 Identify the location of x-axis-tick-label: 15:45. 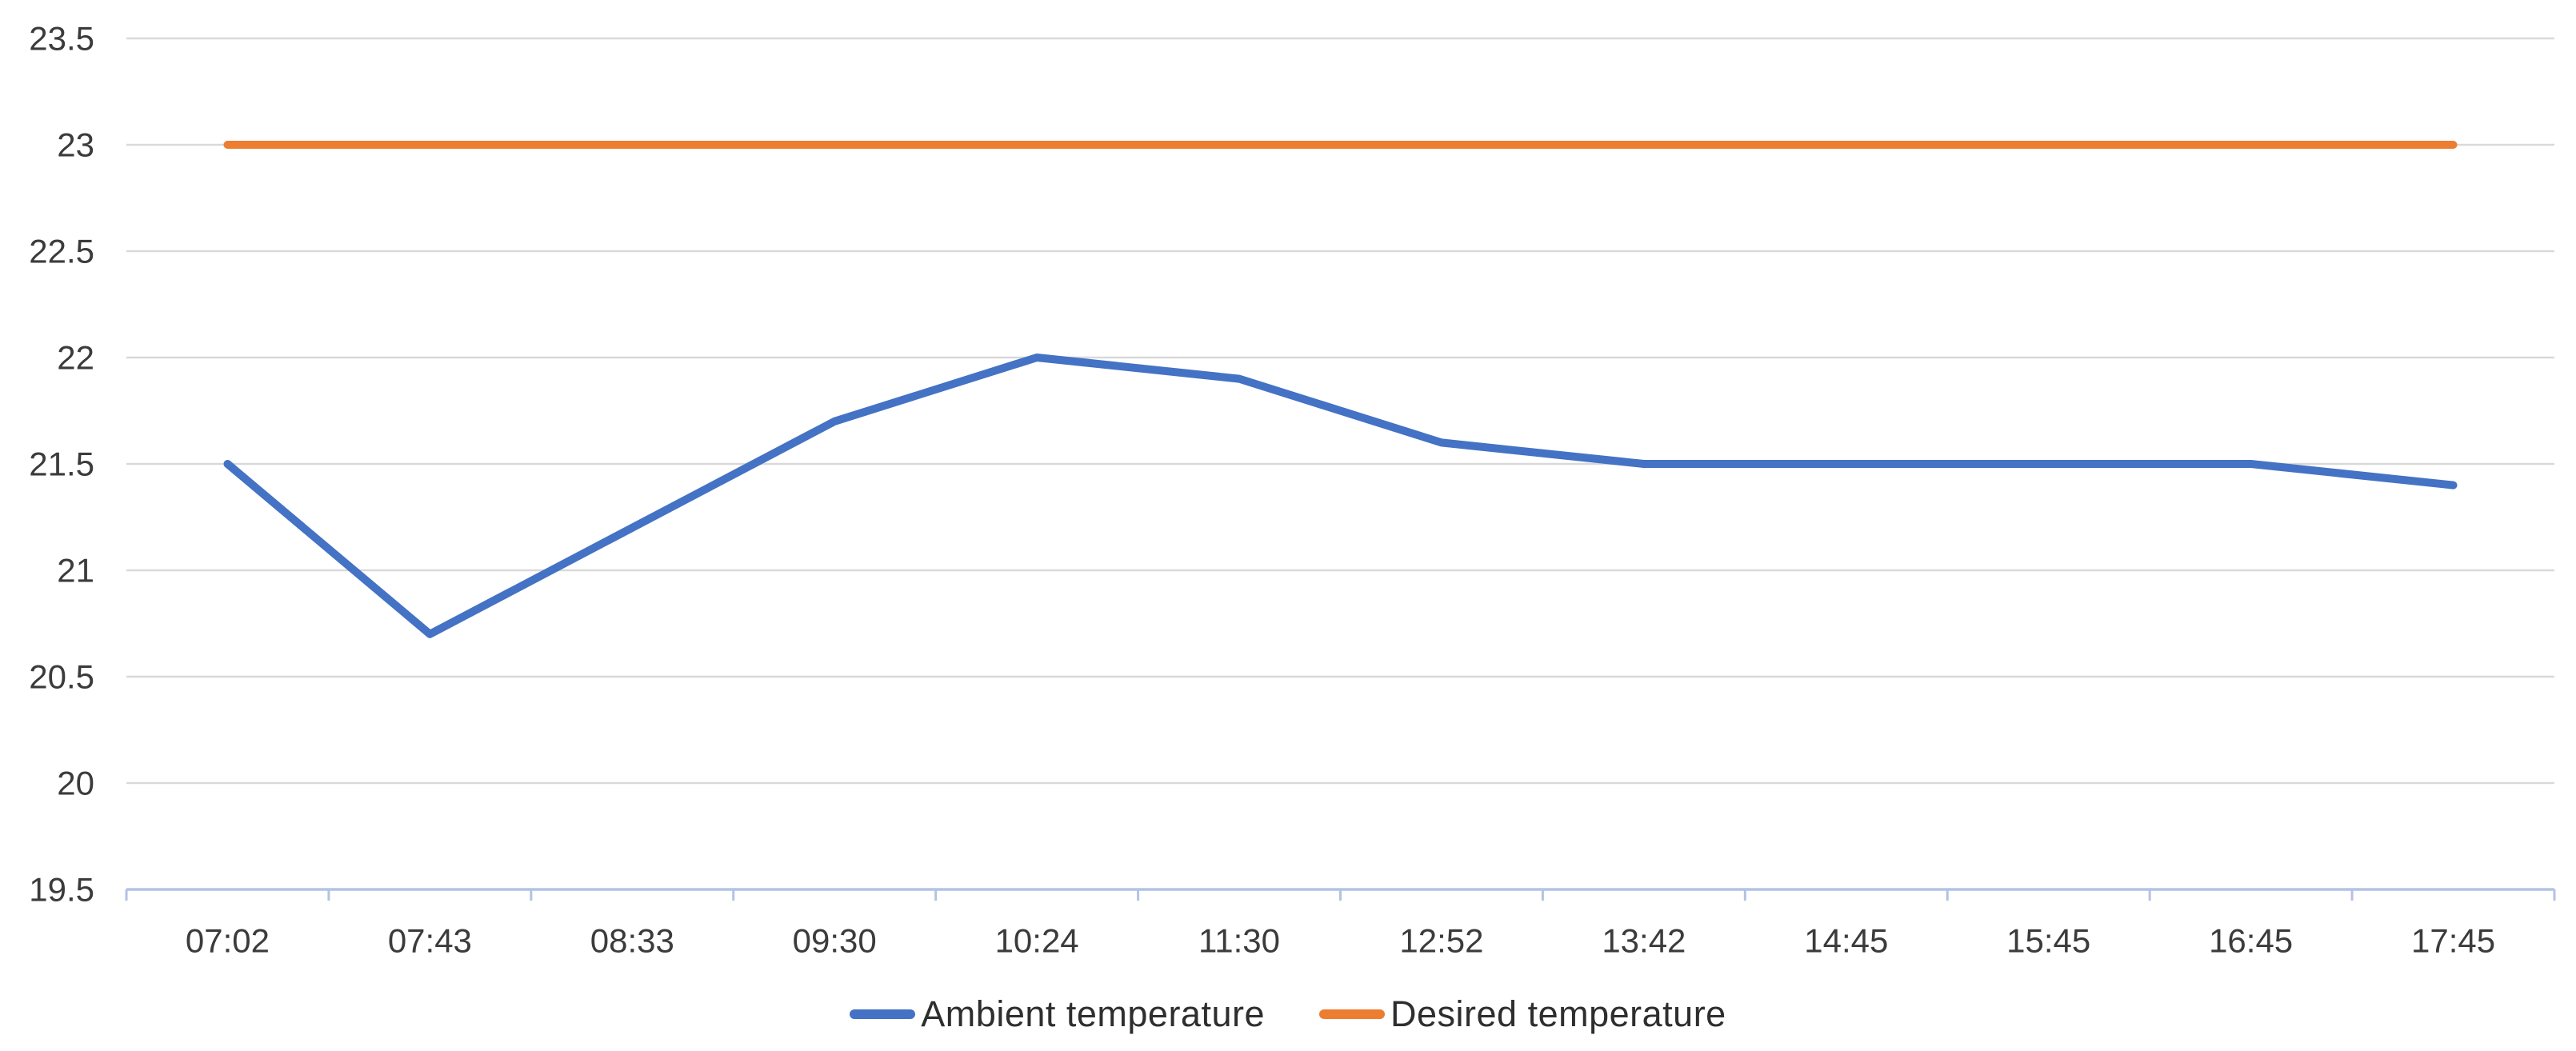
(2048, 941).